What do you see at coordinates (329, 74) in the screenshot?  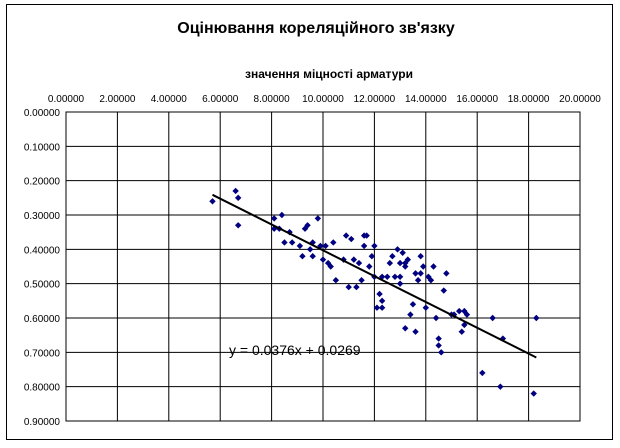 I see `x-axis-title: значення міцності арматури` at bounding box center [329, 74].